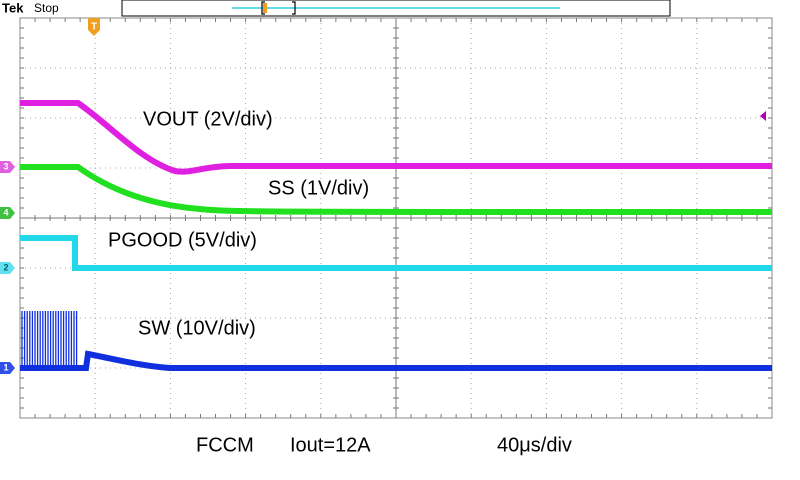  What do you see at coordinates (396, 253) in the screenshot?
I see `pgood-trace` at bounding box center [396, 253].